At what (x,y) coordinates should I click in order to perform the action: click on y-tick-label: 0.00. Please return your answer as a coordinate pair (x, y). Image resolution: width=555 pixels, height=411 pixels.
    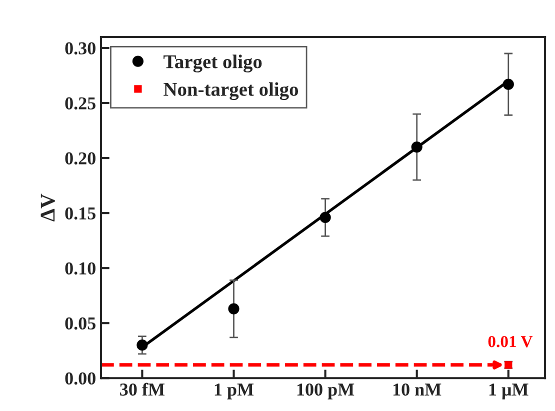
    Looking at the image, I should click on (80, 378).